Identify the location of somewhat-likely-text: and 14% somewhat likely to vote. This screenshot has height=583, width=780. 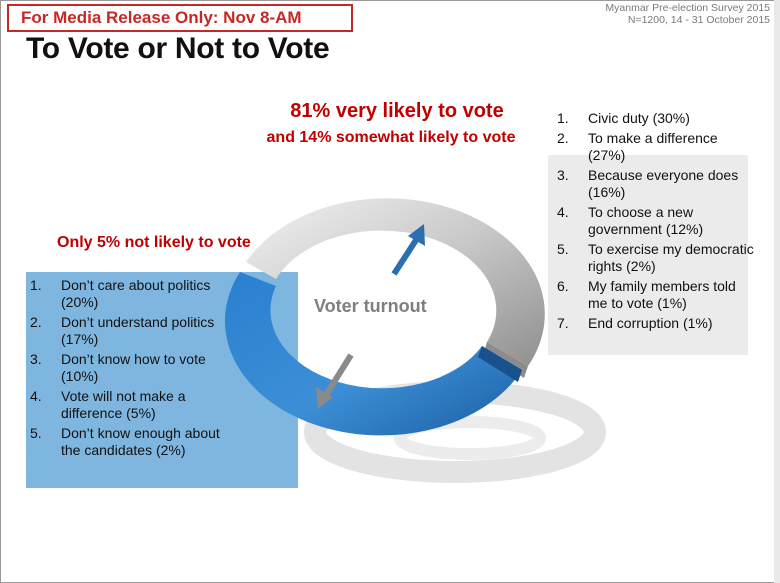
(391, 137).